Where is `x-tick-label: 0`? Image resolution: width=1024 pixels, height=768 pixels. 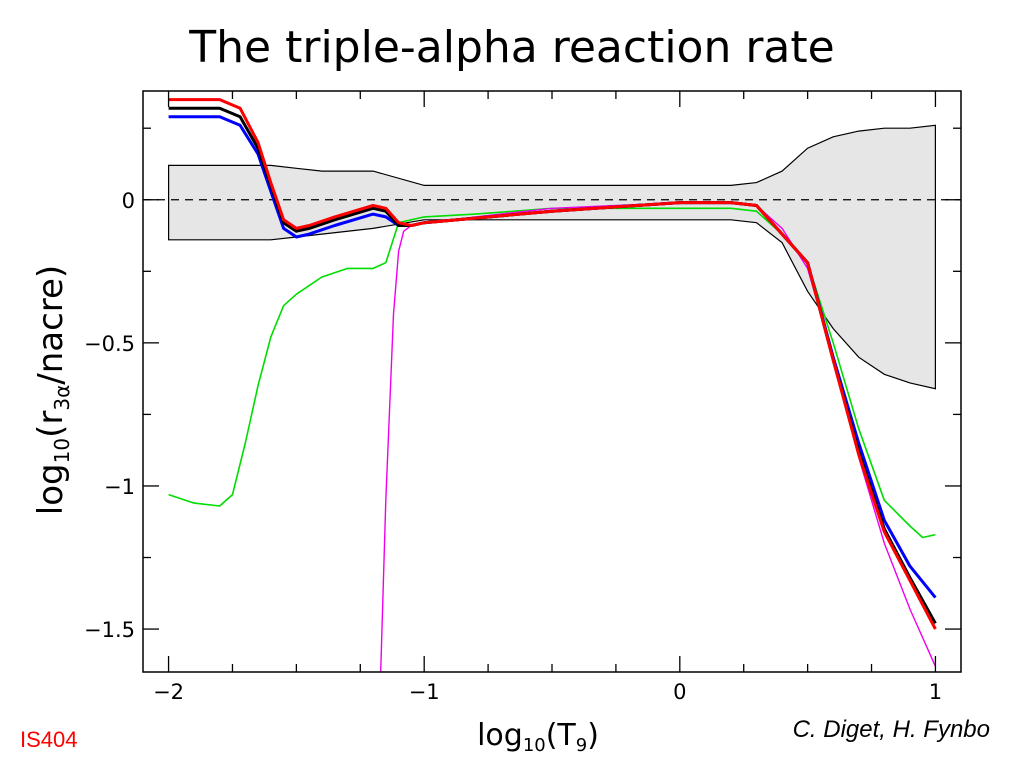
x-tick-label: 0 is located at coordinates (679, 692).